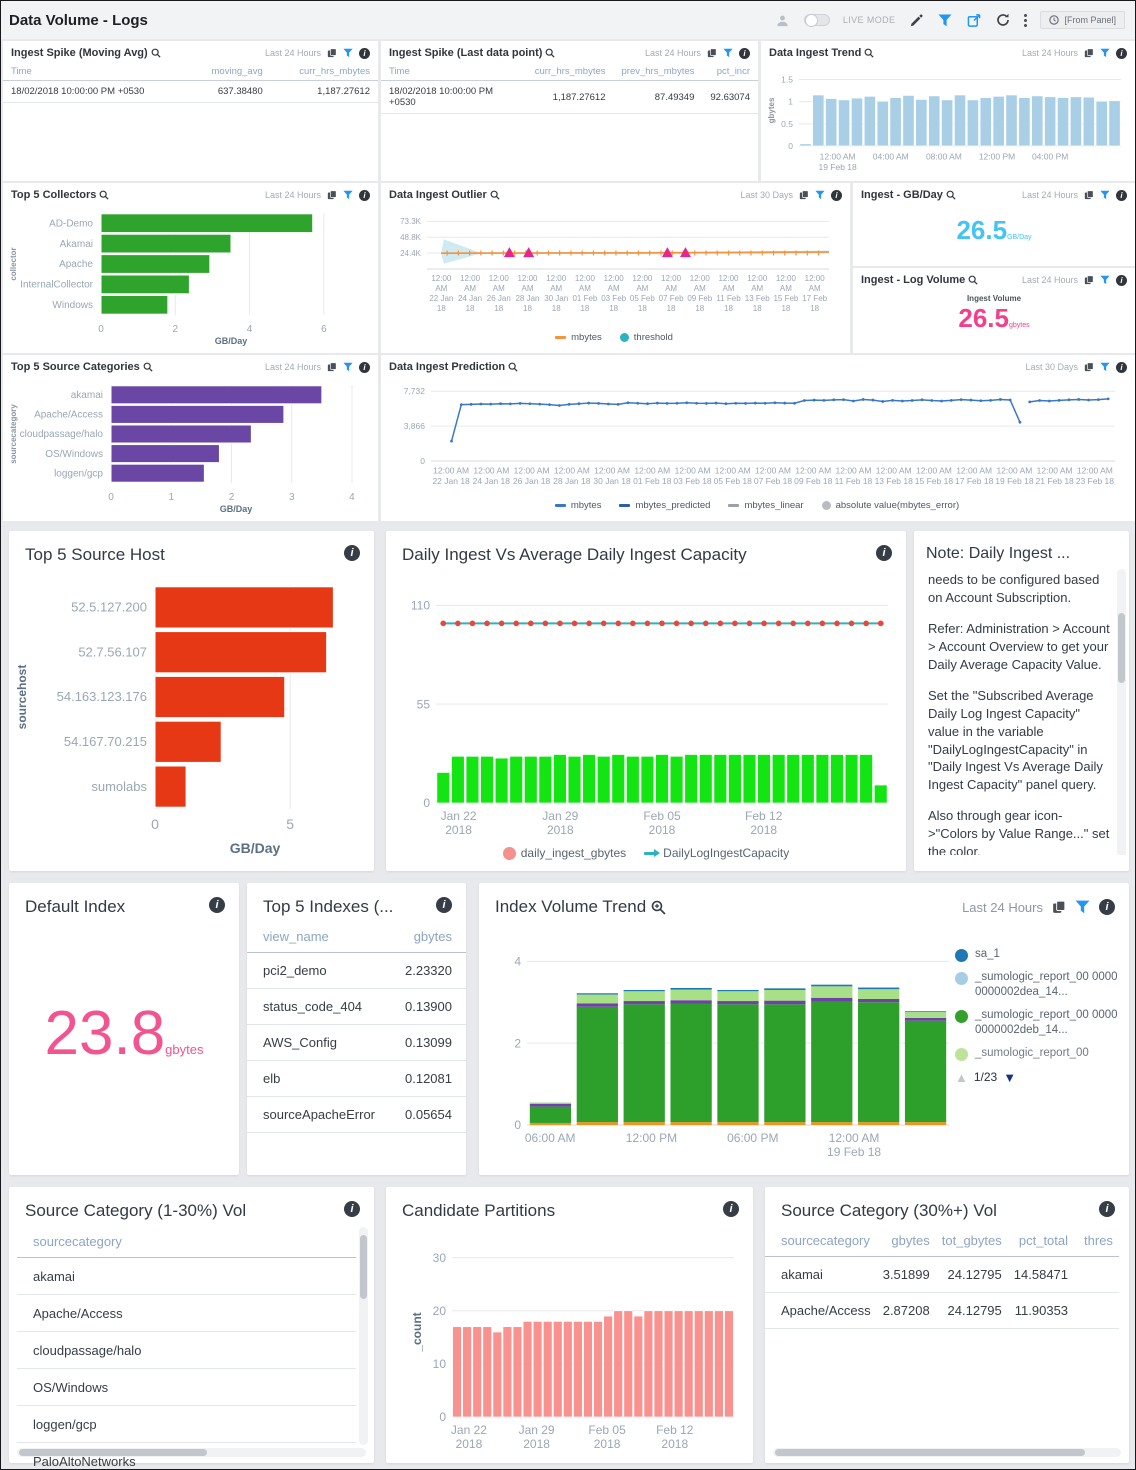 This screenshot has width=1136, height=1470. I want to click on legend-item: threshold, so click(646, 337).